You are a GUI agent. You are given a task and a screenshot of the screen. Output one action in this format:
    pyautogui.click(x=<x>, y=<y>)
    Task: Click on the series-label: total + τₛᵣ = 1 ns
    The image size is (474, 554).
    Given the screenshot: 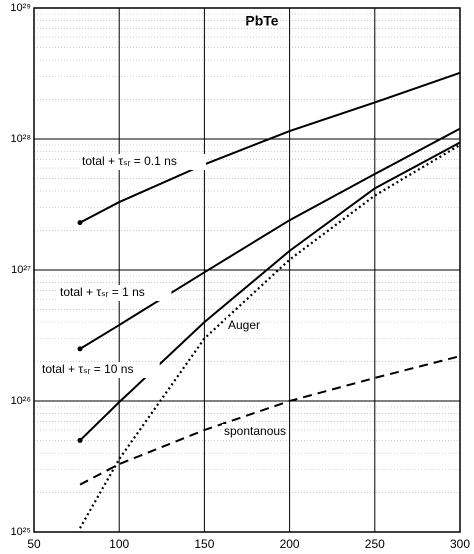 What is the action you would take?
    pyautogui.click(x=102, y=292)
    